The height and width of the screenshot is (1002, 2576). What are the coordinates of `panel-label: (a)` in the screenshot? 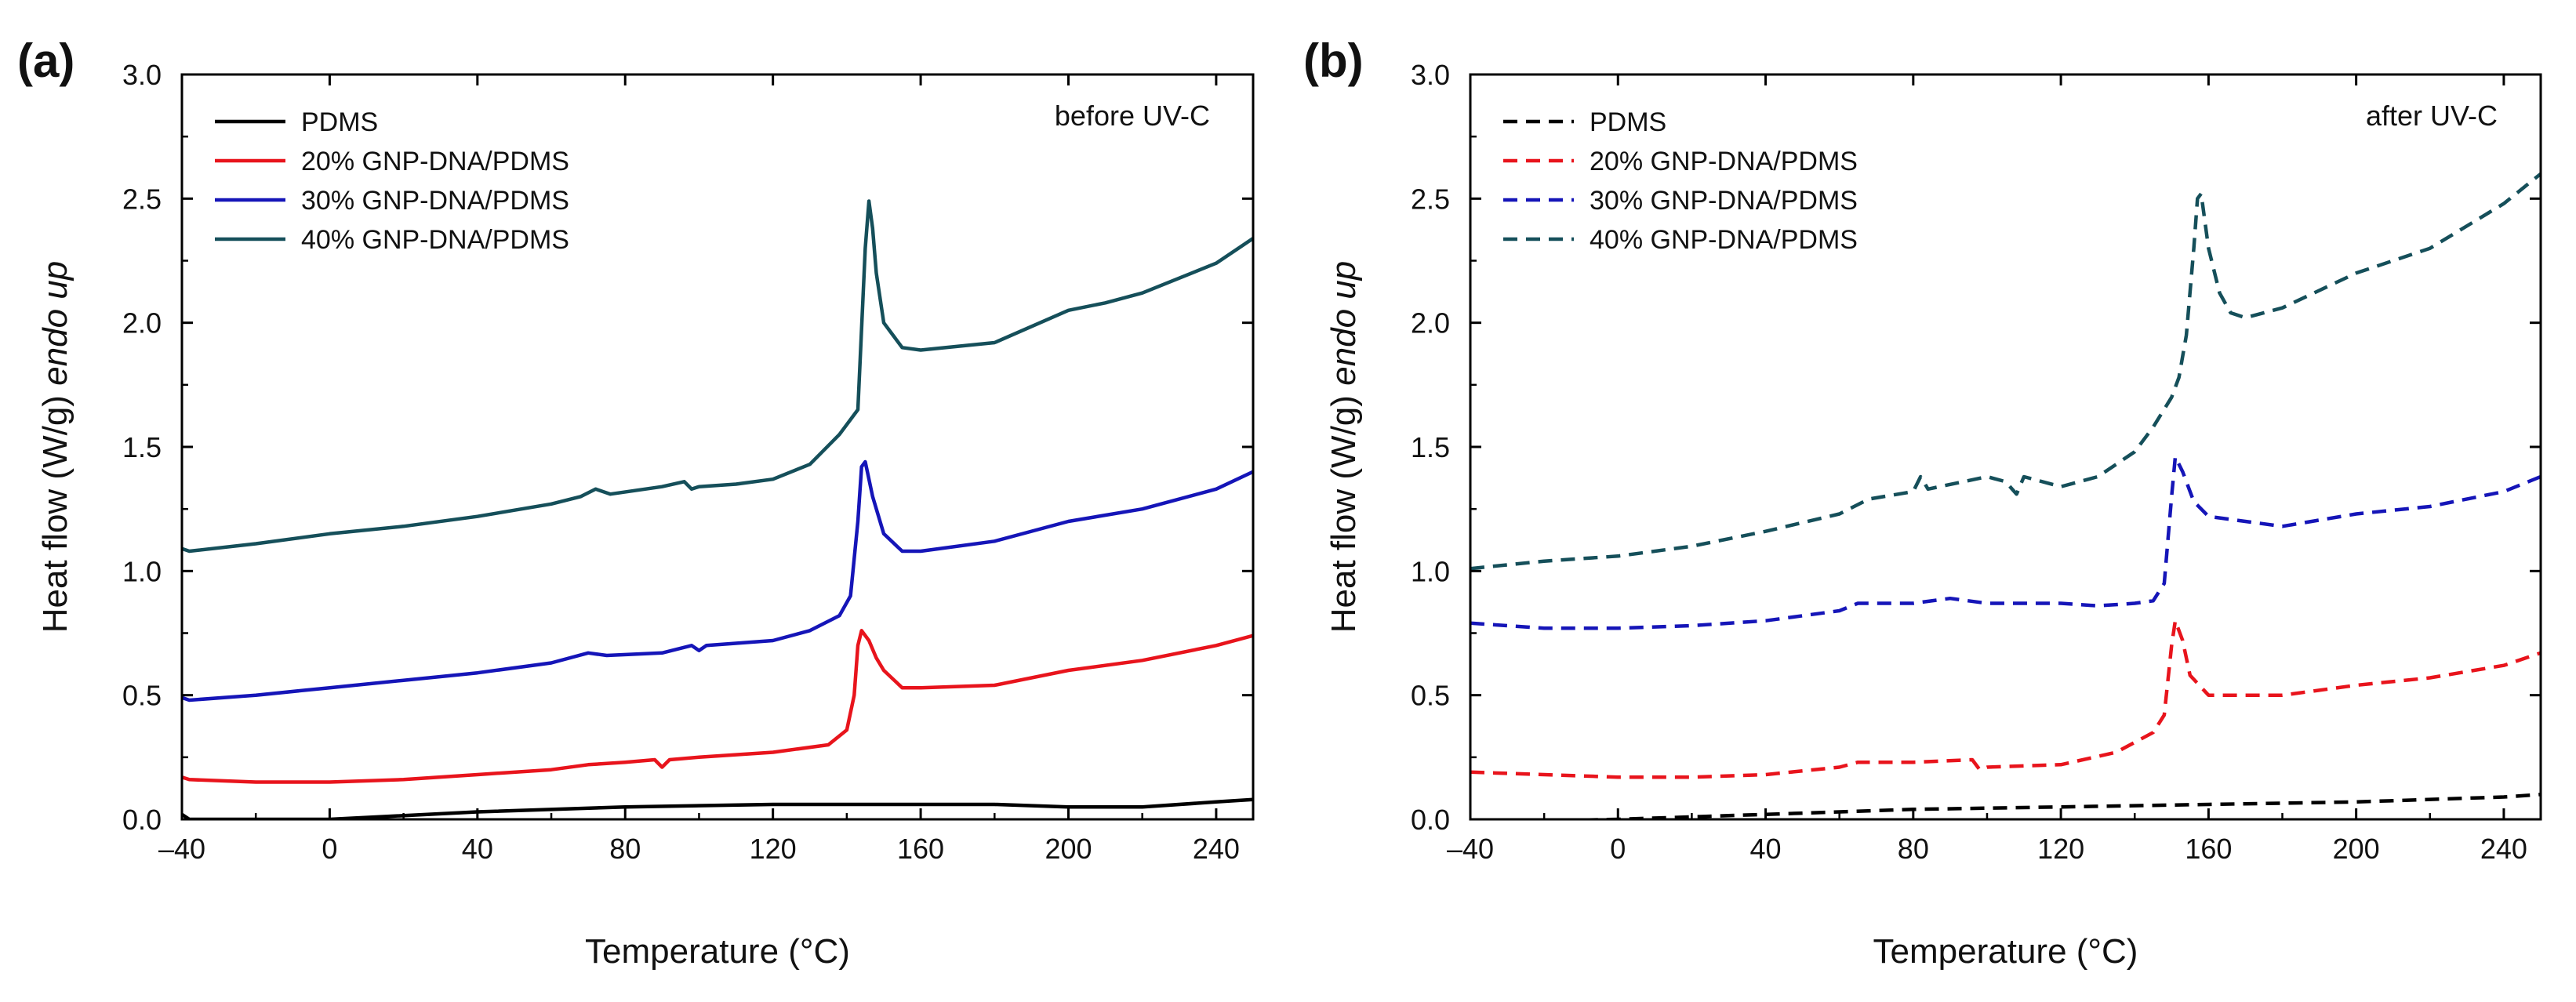 It's located at (45, 60).